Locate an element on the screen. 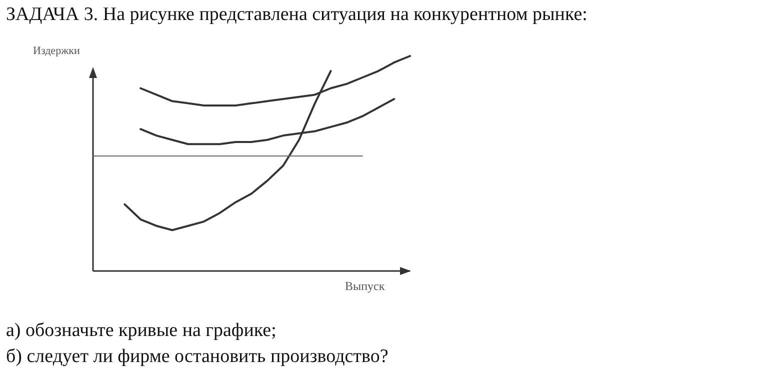 Image resolution: width=778 pixels, height=390 pixels. chart-title: ЗАДАЧА 3. На рисунке представлена ситуация на конкурентном рынке: is located at coordinates (297, 14).